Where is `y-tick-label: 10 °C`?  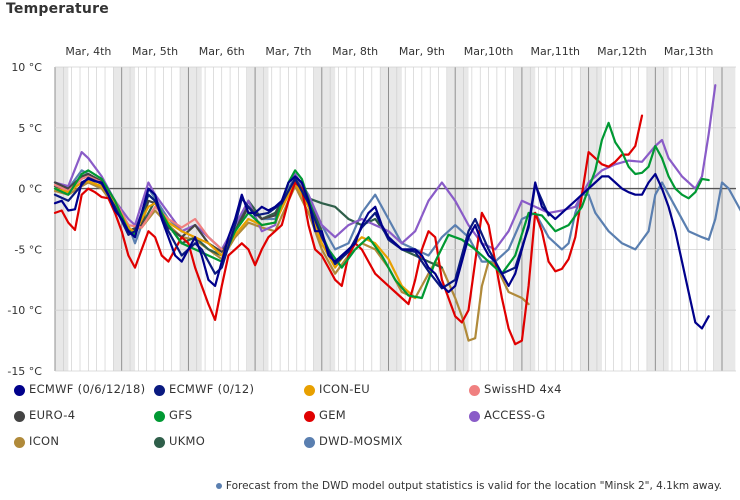 y-tick-label: 10 °C is located at coordinates (26, 67).